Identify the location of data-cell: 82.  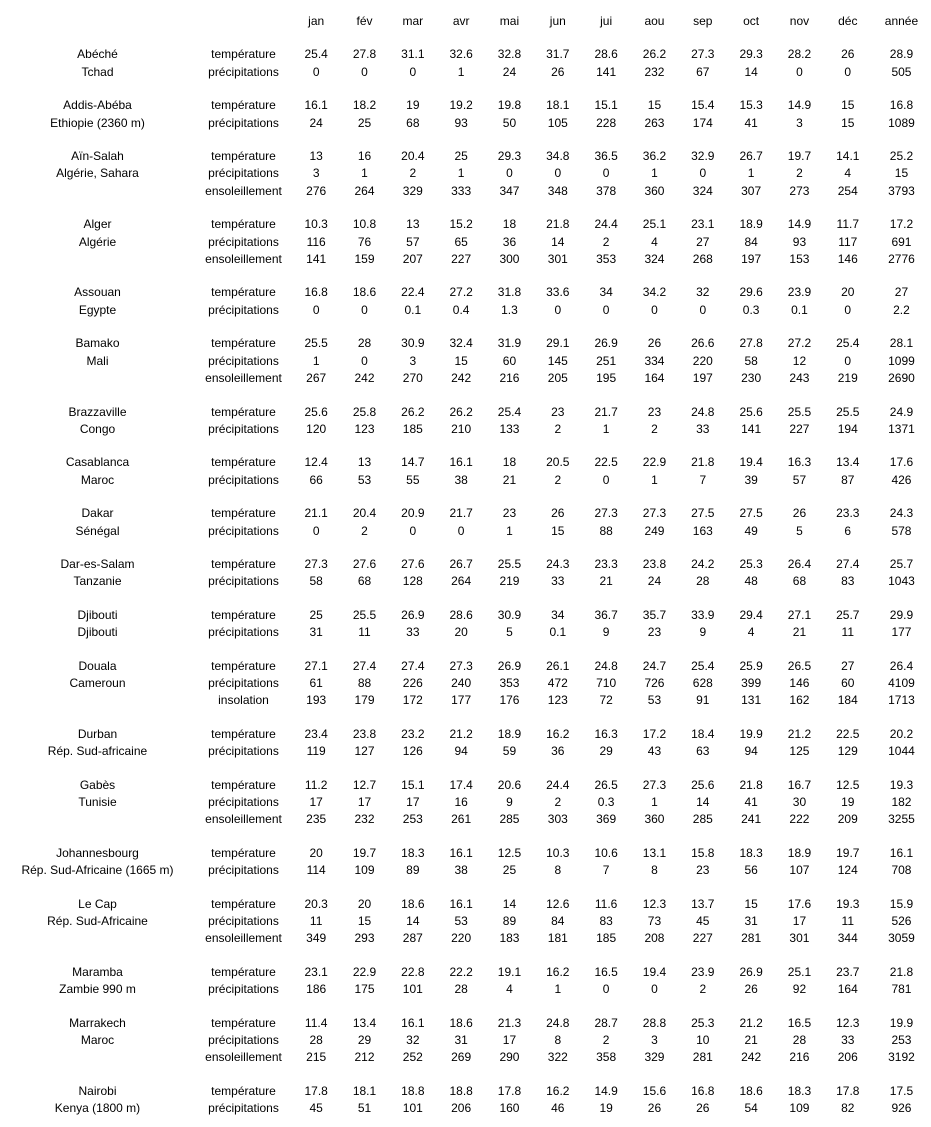
(848, 1108).